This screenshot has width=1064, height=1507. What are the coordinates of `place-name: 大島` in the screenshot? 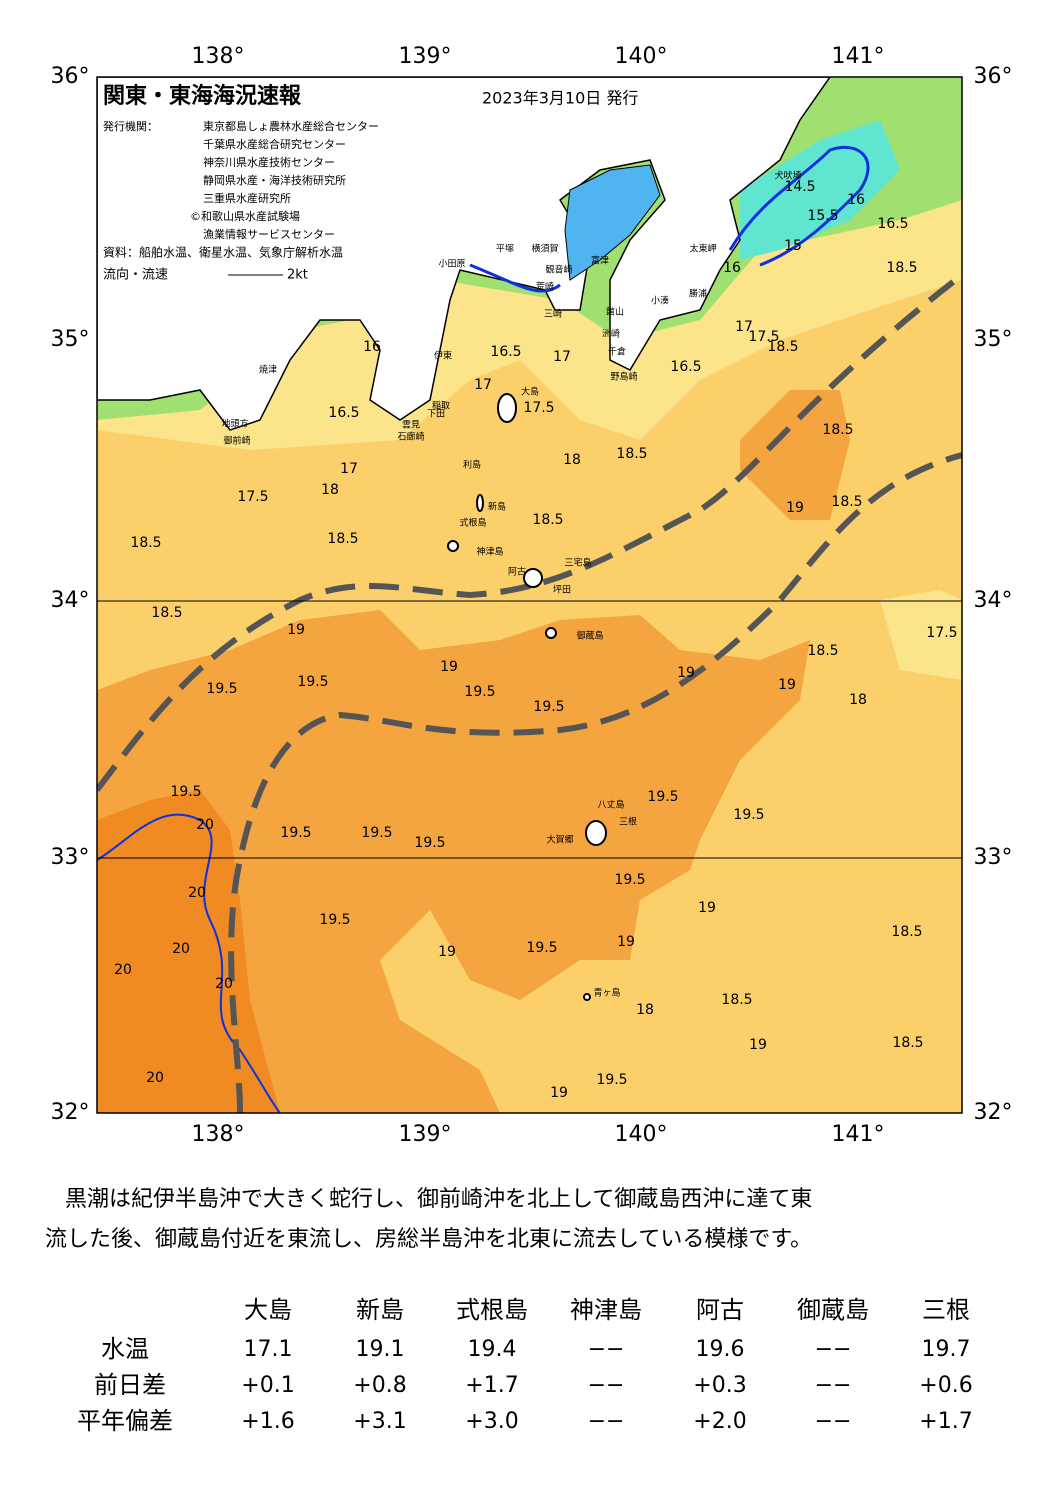 It's located at (530, 392).